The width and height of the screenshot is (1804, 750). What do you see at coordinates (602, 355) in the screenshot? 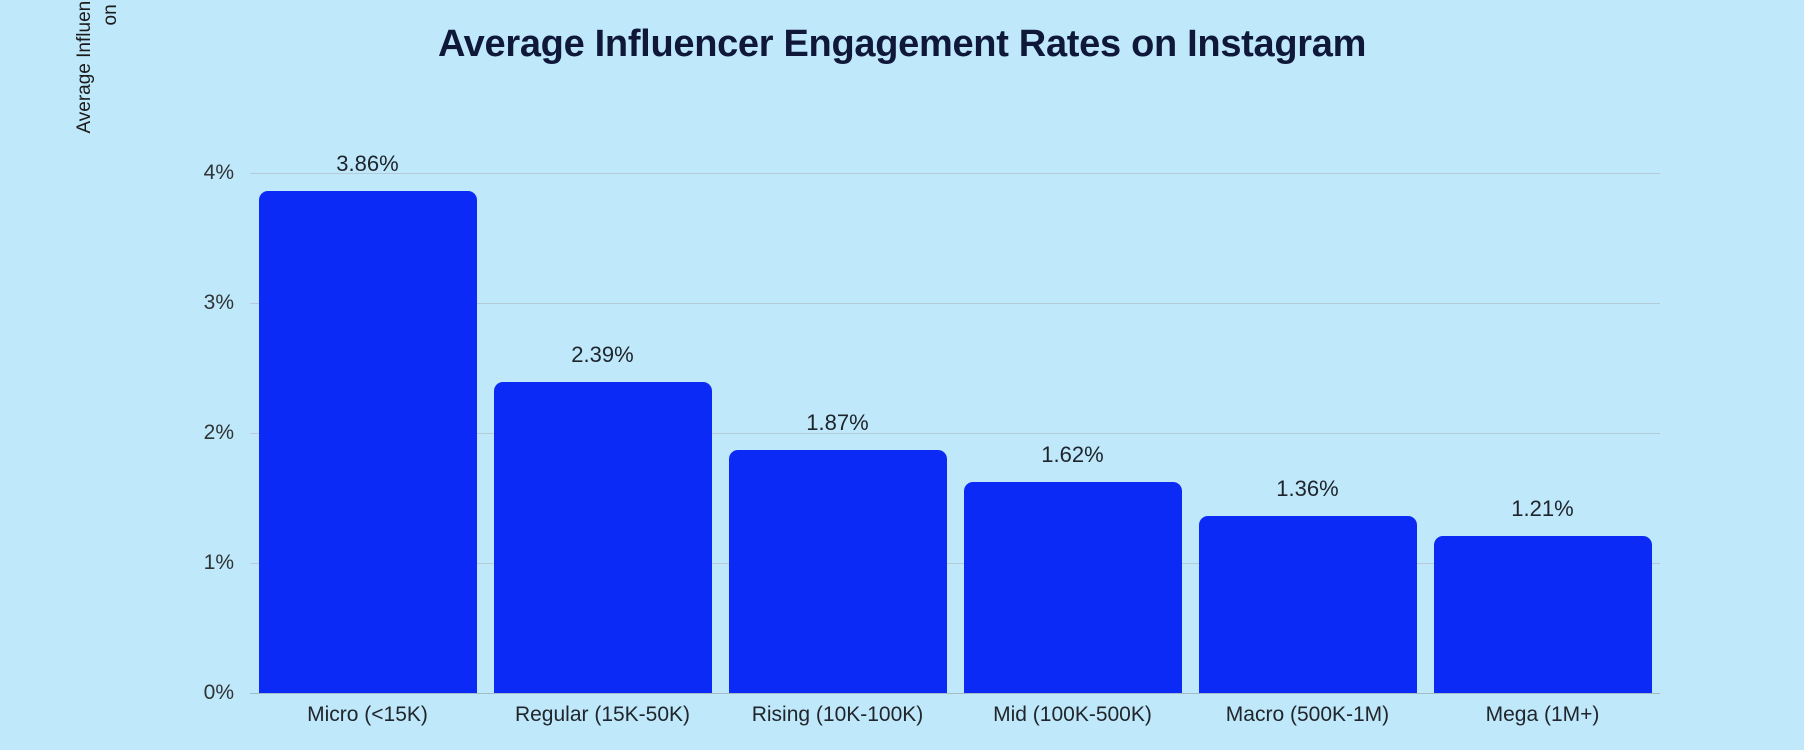
I see `bar-value-label: 2.39%` at bounding box center [602, 355].